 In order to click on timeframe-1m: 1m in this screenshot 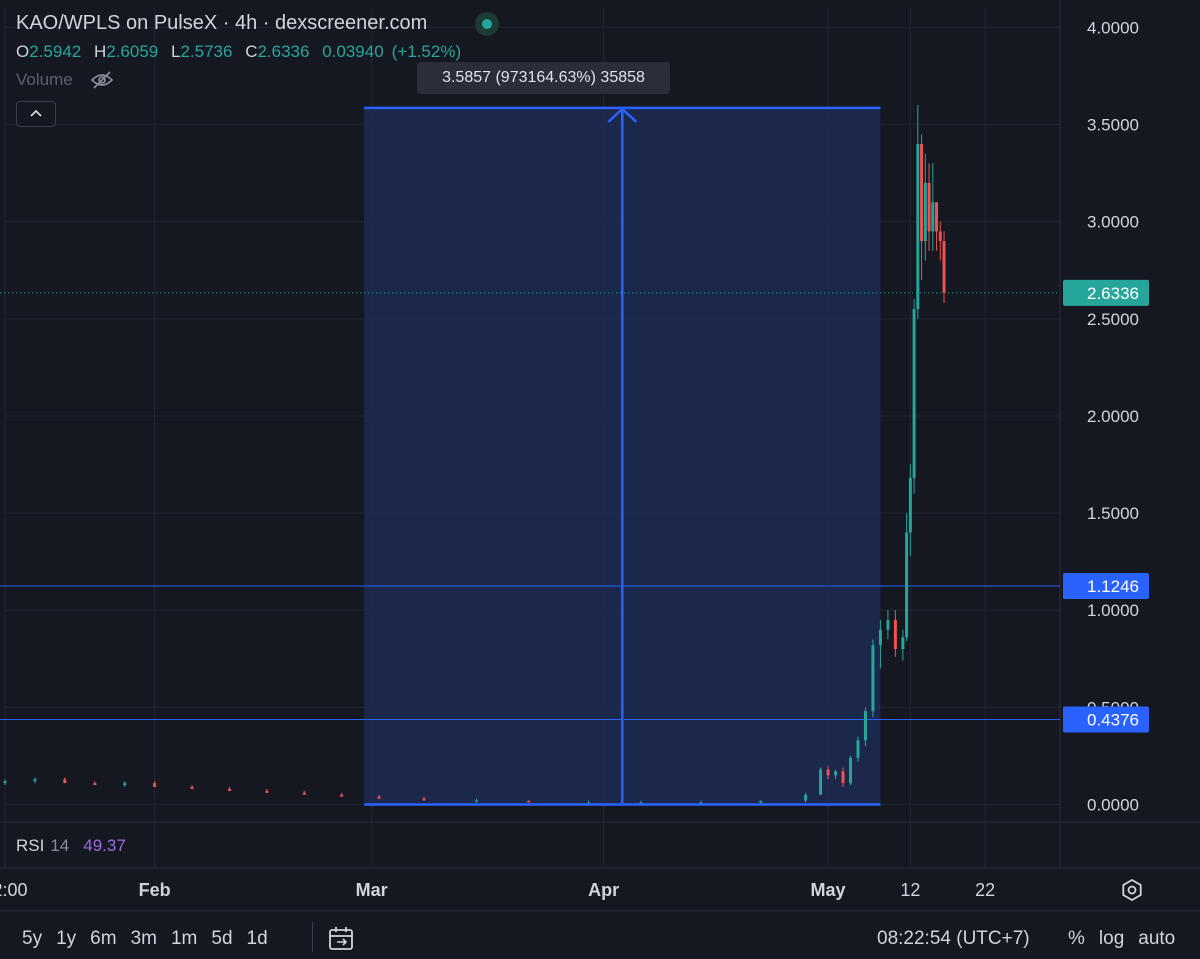, I will do `click(184, 938)`.